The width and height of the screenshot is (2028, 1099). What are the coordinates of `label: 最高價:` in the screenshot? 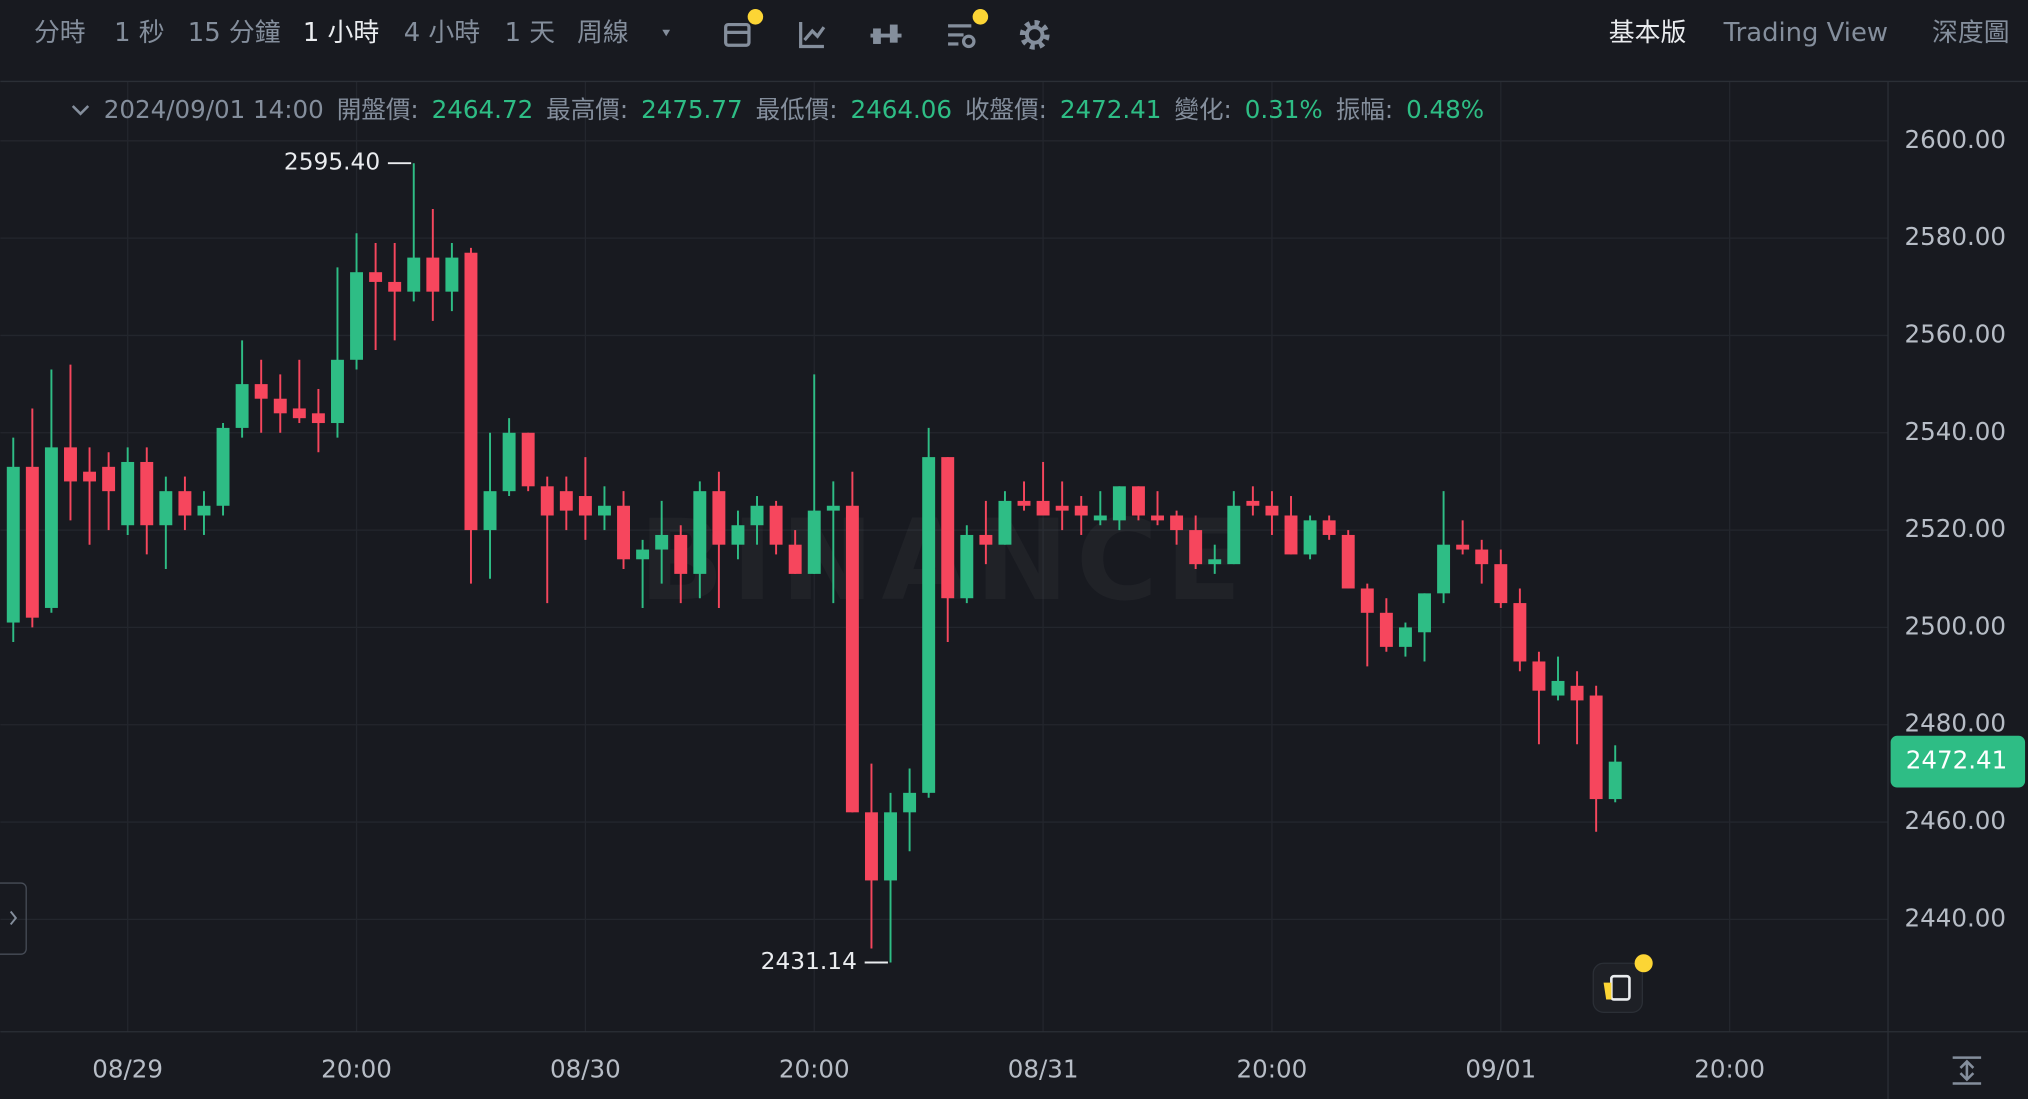 It's located at (587, 109).